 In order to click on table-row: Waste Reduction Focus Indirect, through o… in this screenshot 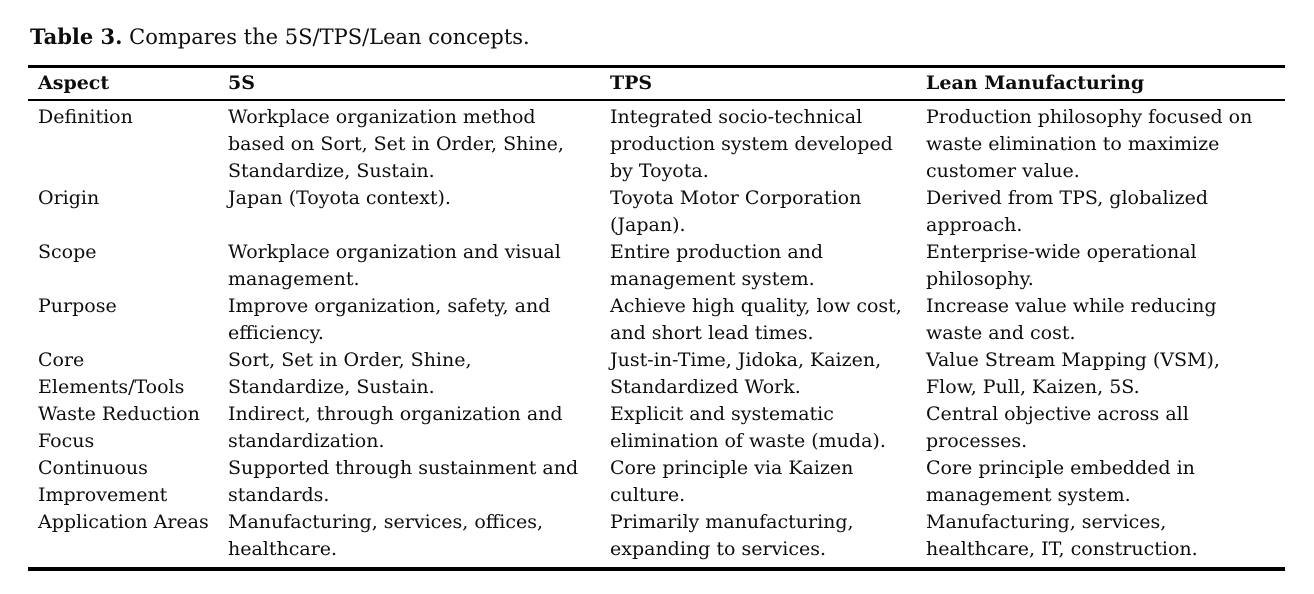, I will do `click(656, 428)`.